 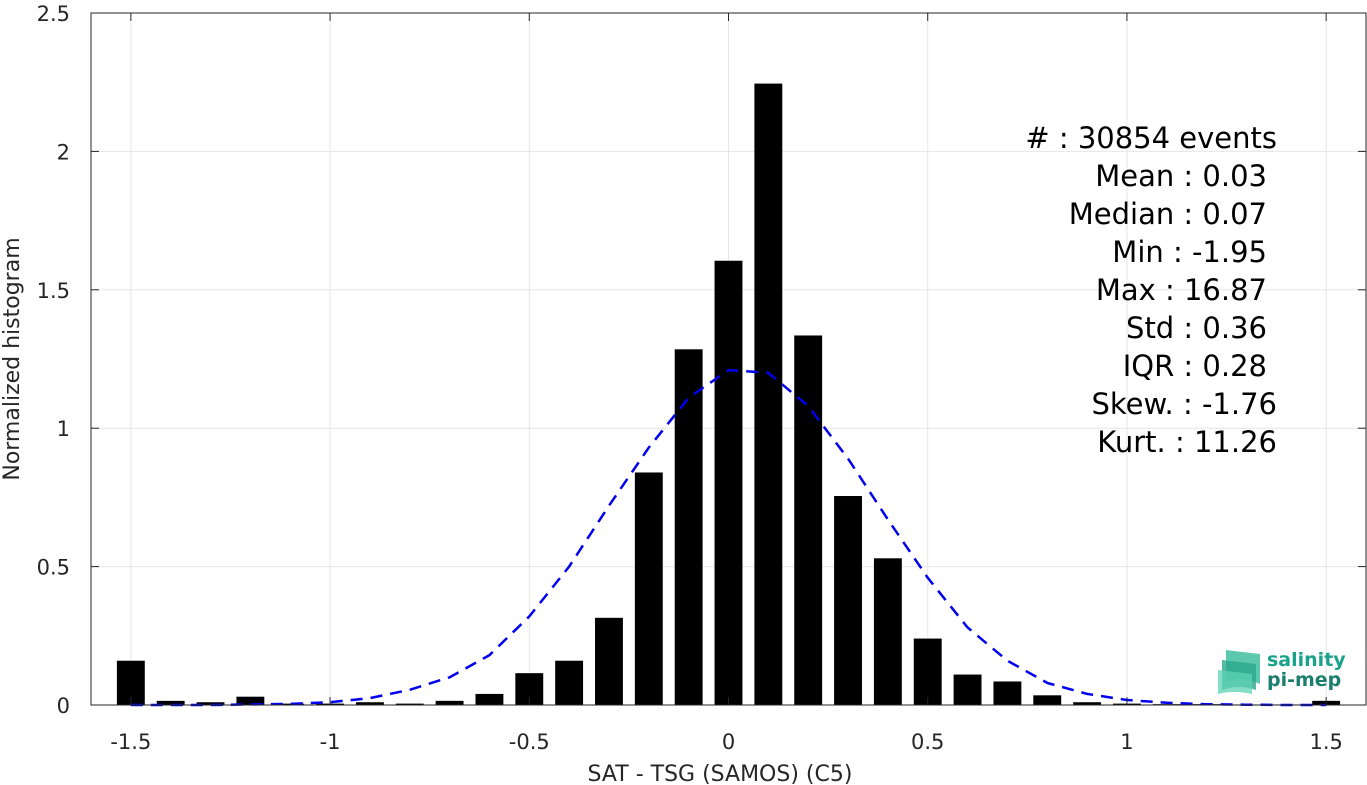 What do you see at coordinates (1168, 214) in the screenshot?
I see `stat-median: Median : 0.07` at bounding box center [1168, 214].